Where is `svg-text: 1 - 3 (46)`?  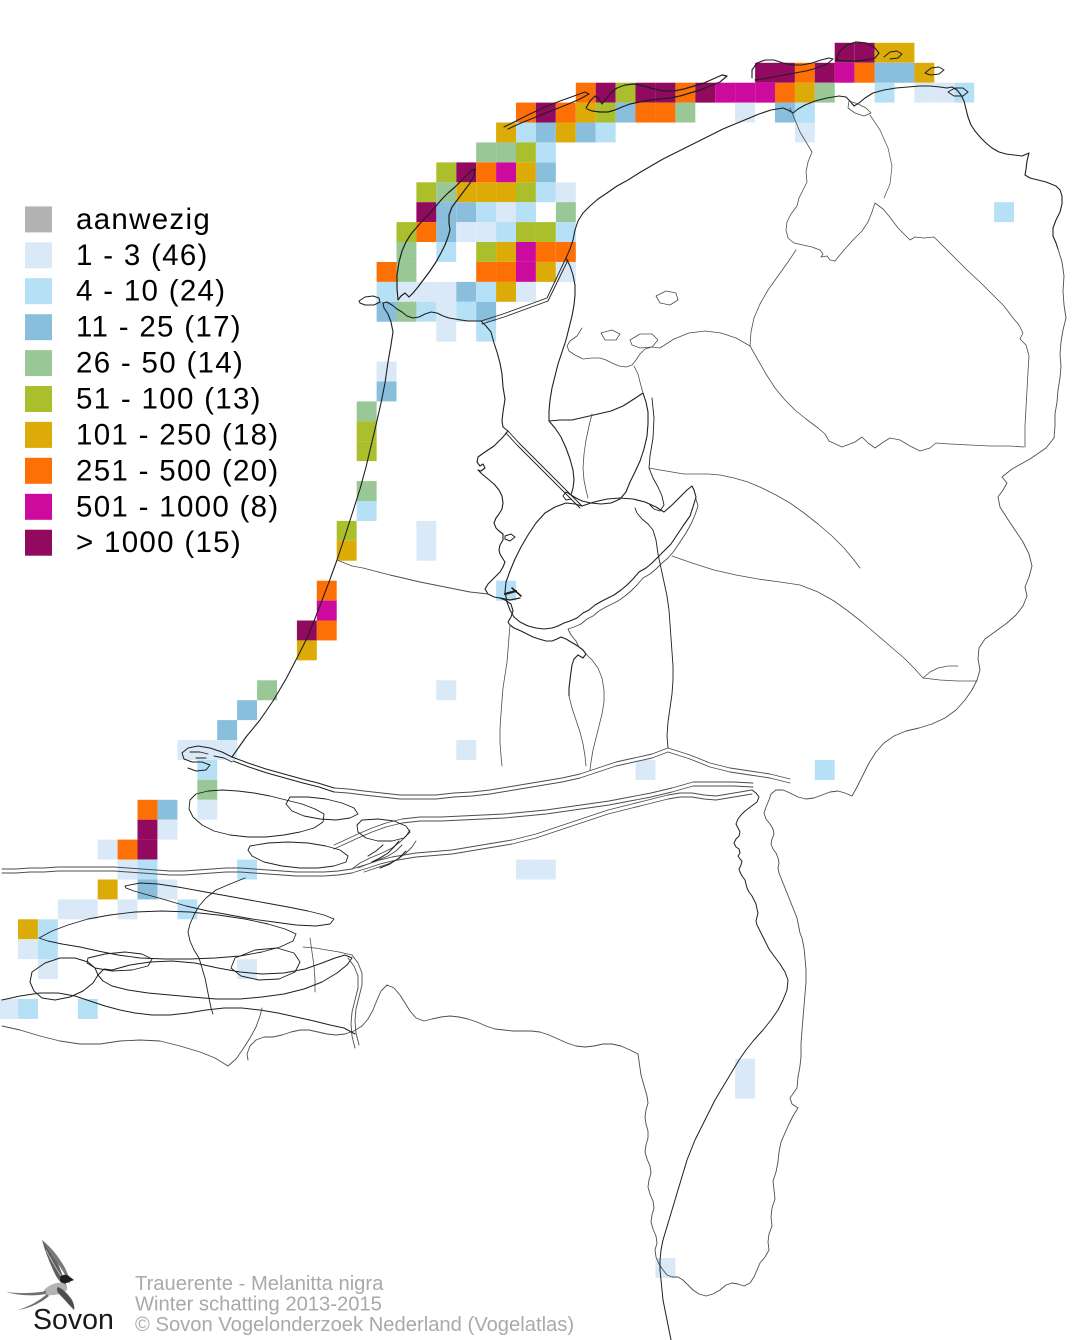 svg-text: 1 - 3 (46) is located at coordinates (142, 255).